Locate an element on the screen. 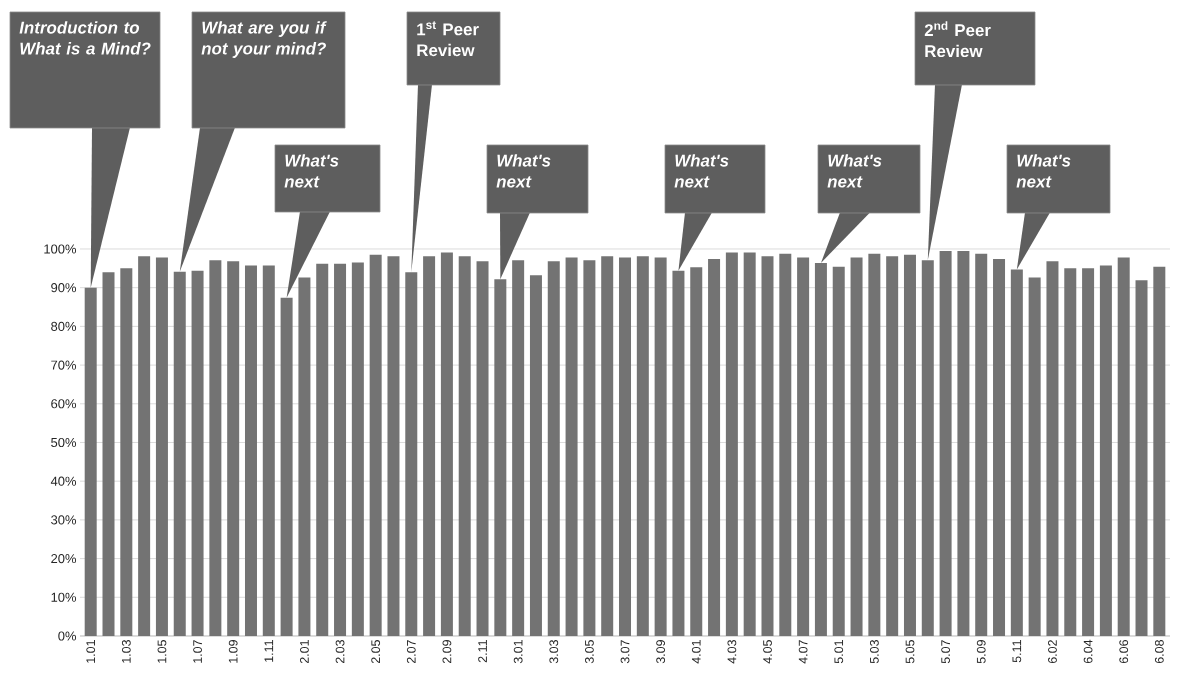 The image size is (1183, 688). x-tick-label: 5.03 is located at coordinates (874, 652).